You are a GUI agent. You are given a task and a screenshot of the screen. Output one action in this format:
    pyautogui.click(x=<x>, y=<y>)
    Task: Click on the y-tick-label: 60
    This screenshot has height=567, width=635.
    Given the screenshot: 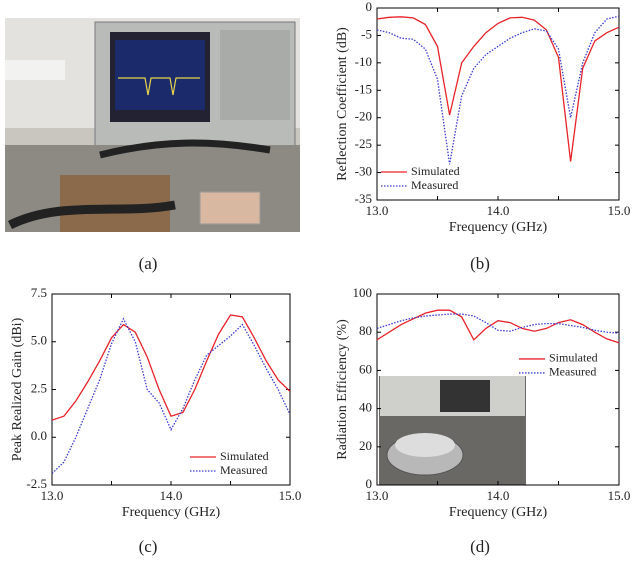 What is the action you would take?
    pyautogui.click(x=365, y=368)
    